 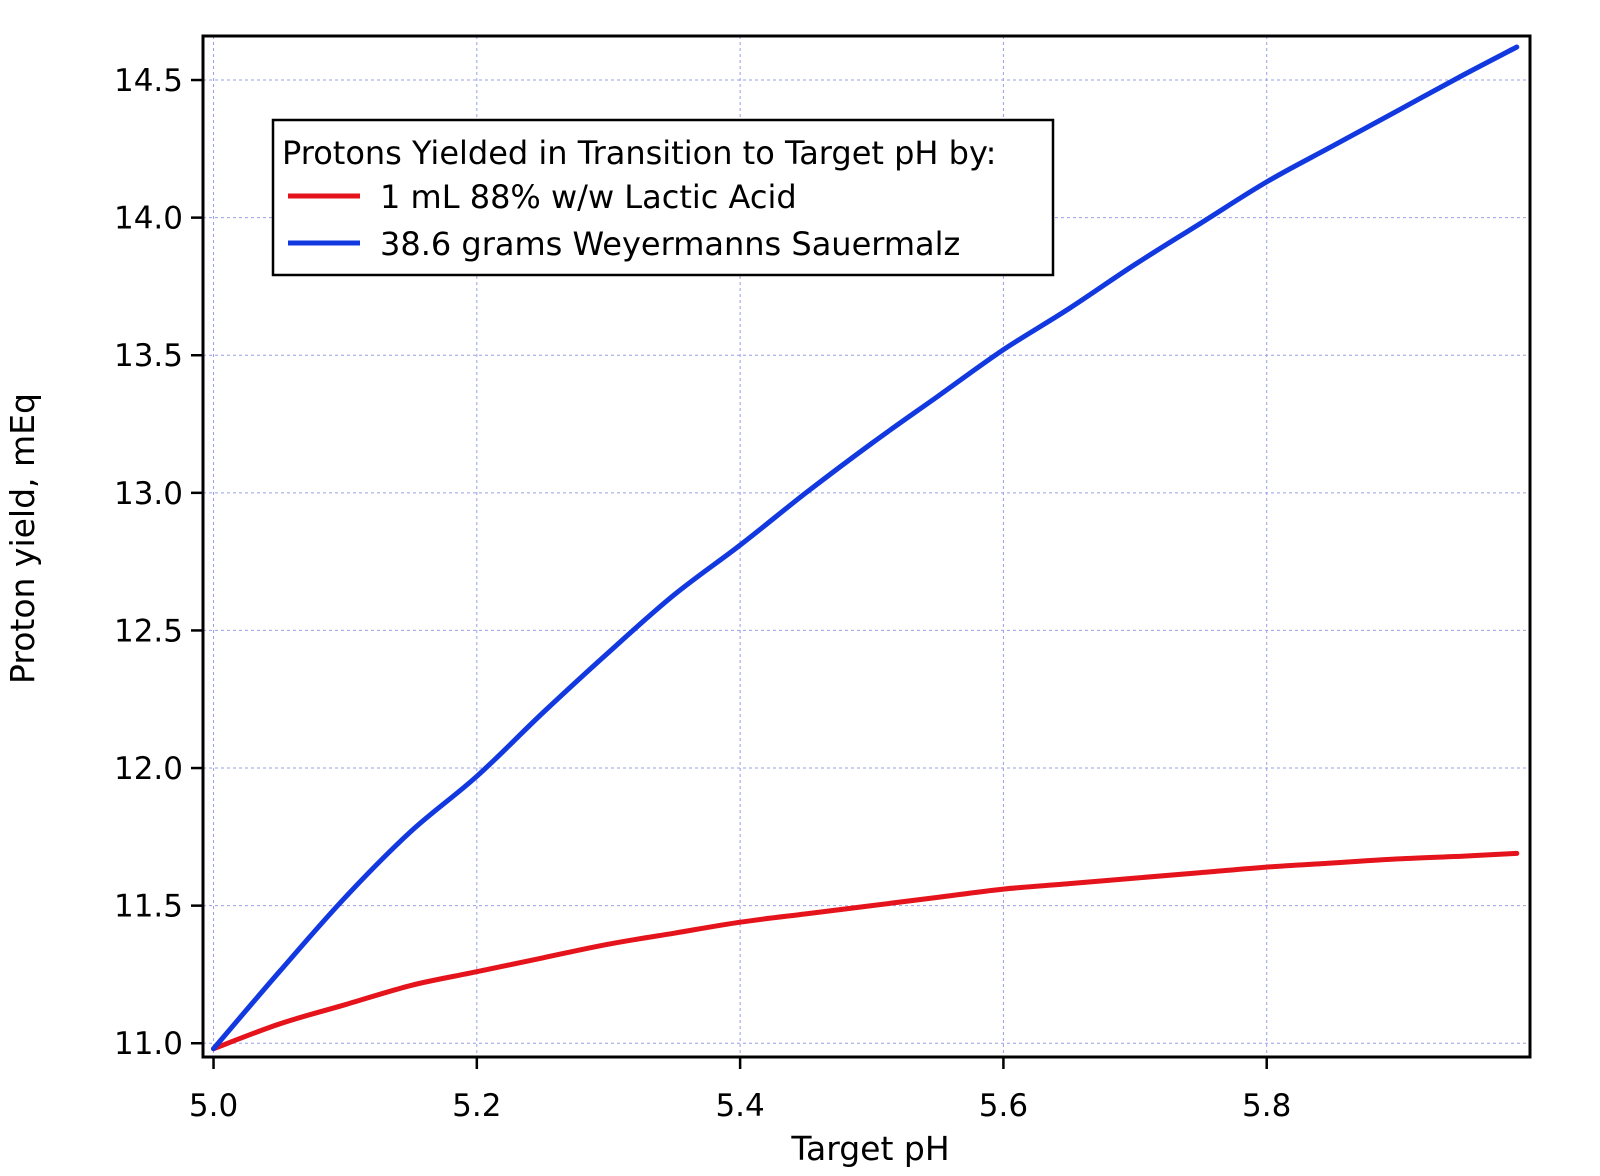 I want to click on legend-entry-1: 1 mL 88% w/w Lactic Acid, so click(x=588, y=197).